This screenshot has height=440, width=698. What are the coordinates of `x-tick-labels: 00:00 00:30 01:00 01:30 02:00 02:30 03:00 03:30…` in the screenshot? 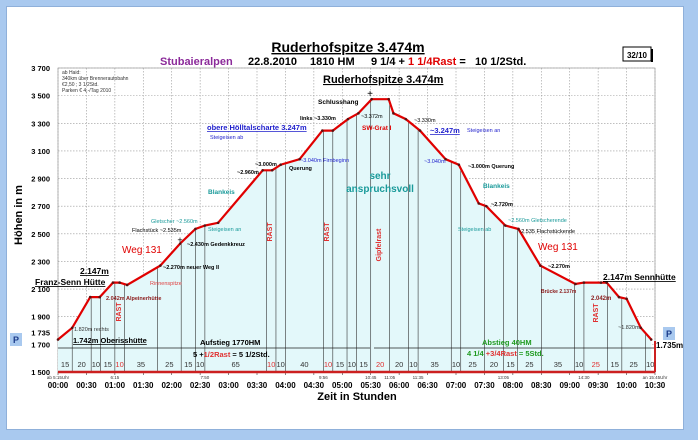 It's located at (357, 381).